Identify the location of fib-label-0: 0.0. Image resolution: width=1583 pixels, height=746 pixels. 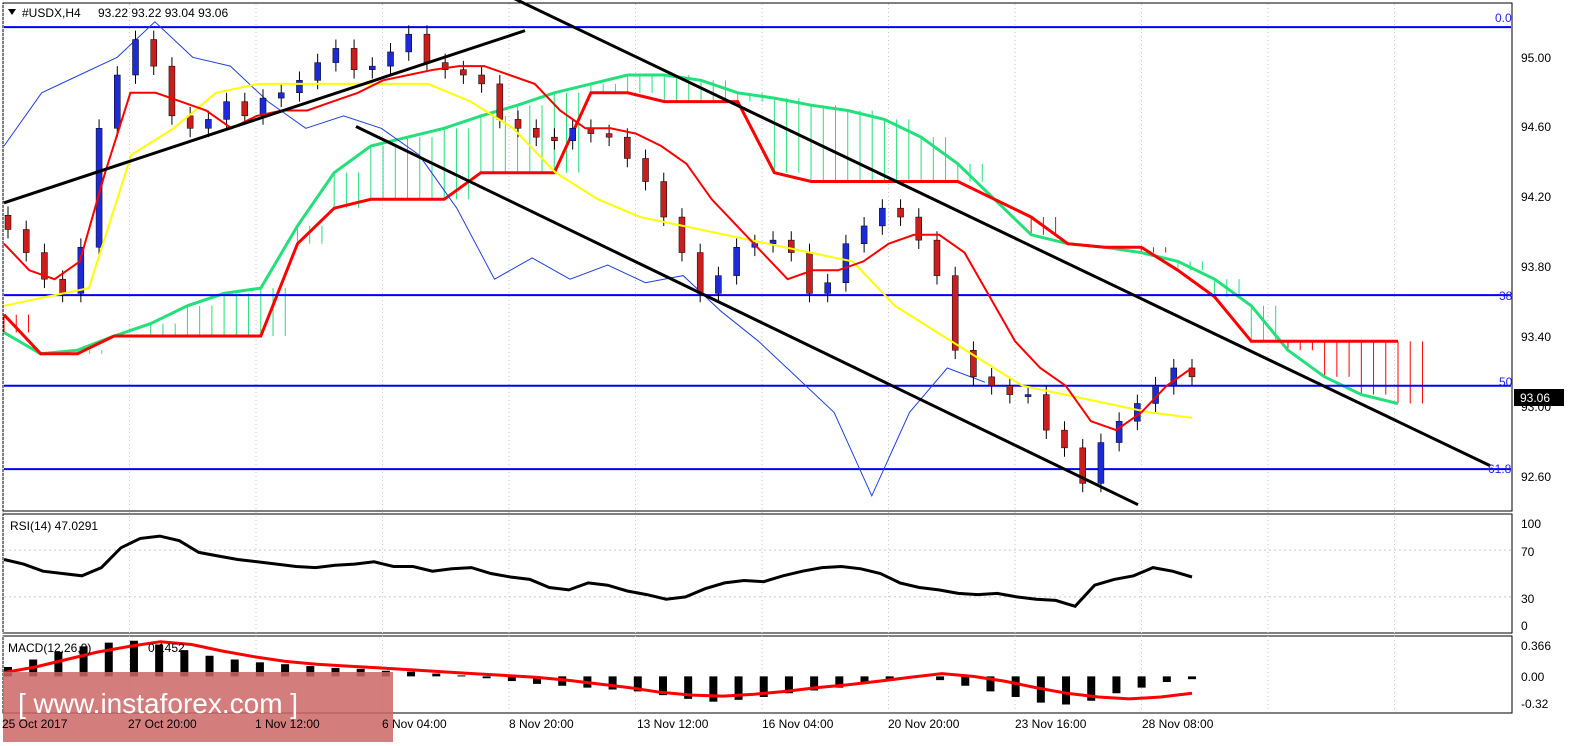
(1503, 18).